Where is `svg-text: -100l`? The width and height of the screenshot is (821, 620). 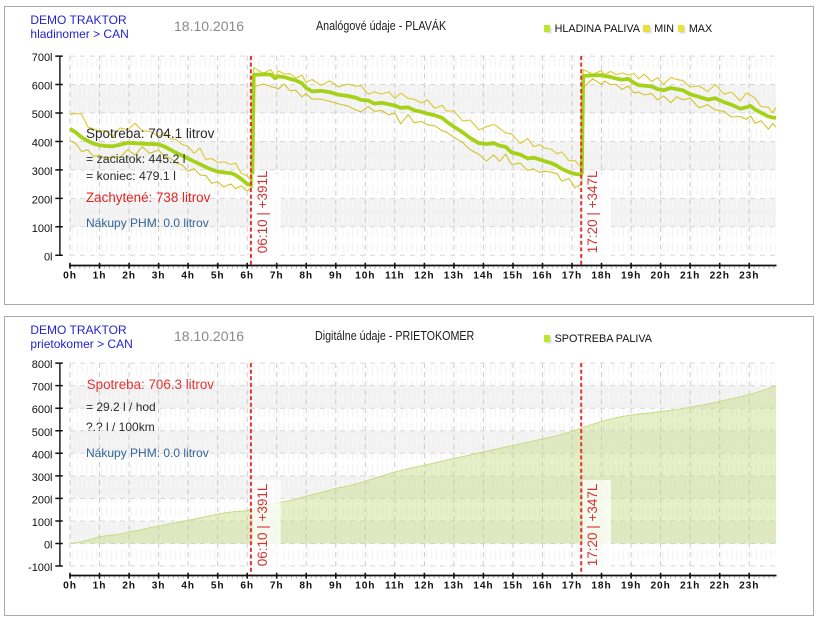 svg-text: -100l is located at coordinates (40, 568).